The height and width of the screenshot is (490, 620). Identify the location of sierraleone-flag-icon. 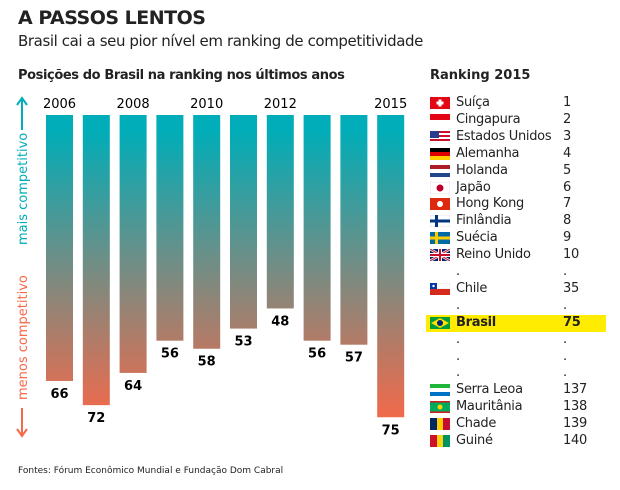
(440, 390).